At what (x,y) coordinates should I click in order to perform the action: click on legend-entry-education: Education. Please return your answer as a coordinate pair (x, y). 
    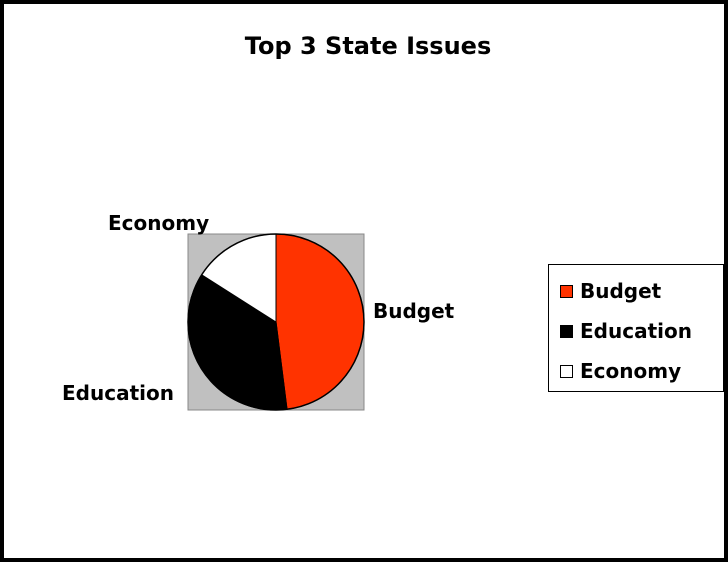
    Looking at the image, I should click on (636, 331).